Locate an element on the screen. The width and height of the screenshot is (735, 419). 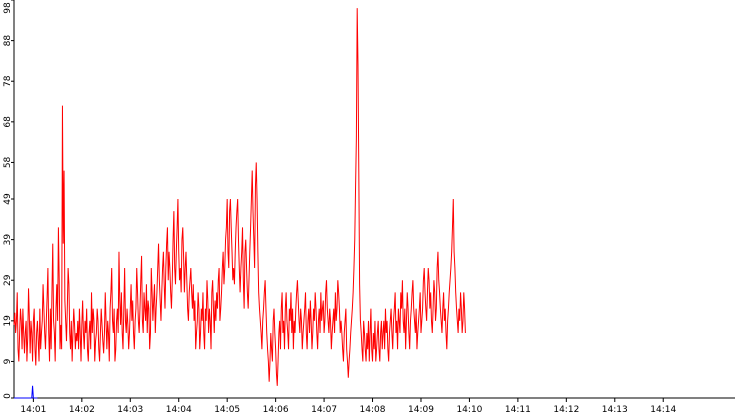
y-tick-label: 49 is located at coordinates (8, 199).